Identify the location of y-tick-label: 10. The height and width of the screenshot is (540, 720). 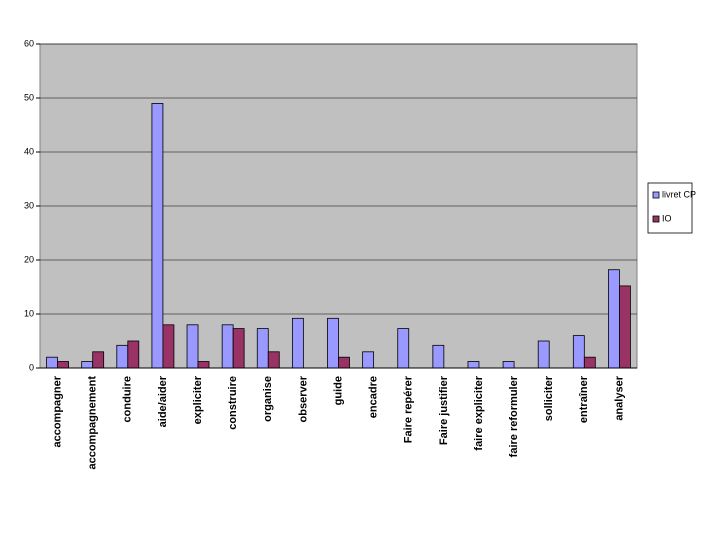
(29, 313).